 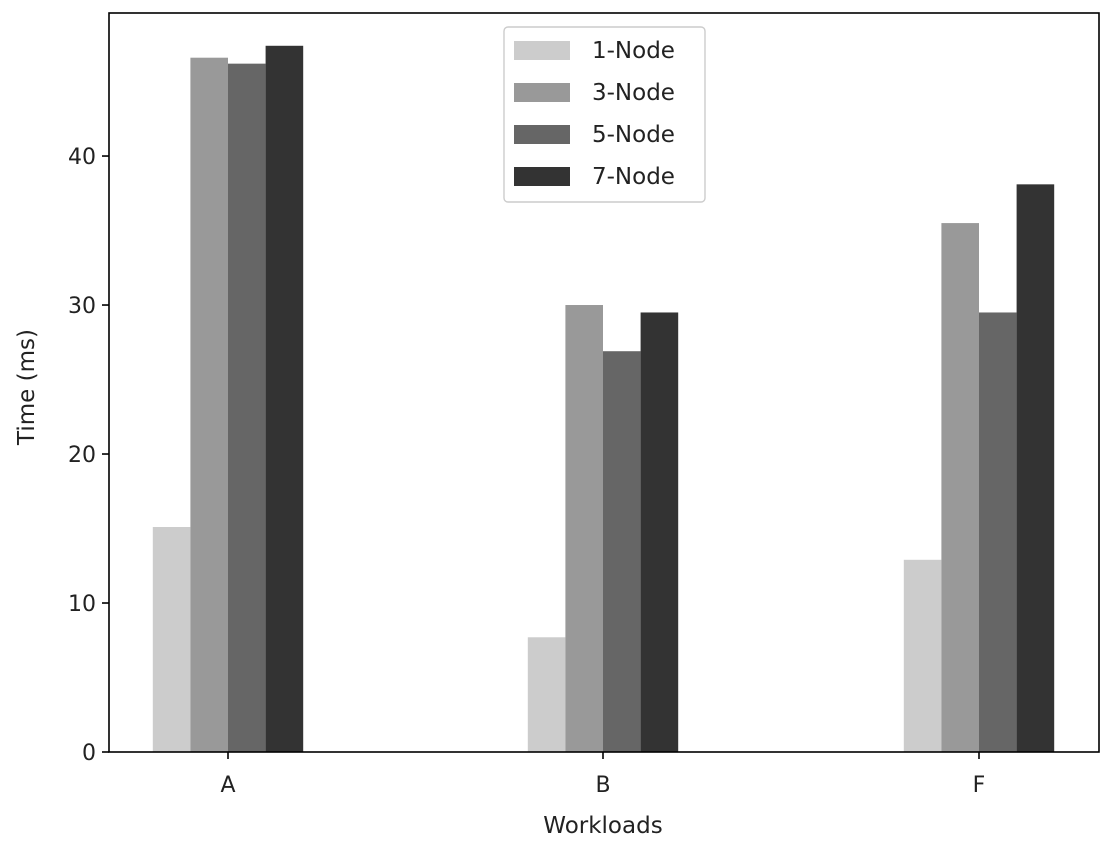 I want to click on legend-label-7-node: 7-Node, so click(x=633, y=177).